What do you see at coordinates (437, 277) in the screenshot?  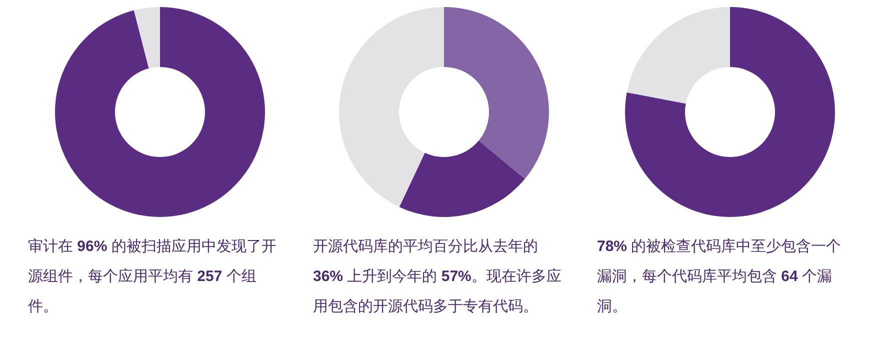 I see `text: 开源代码库的平均百分比从去年的 36% 上升到今年的 57%。现在许多应用包含的开源代码多于专有代码。` at bounding box center [437, 277].